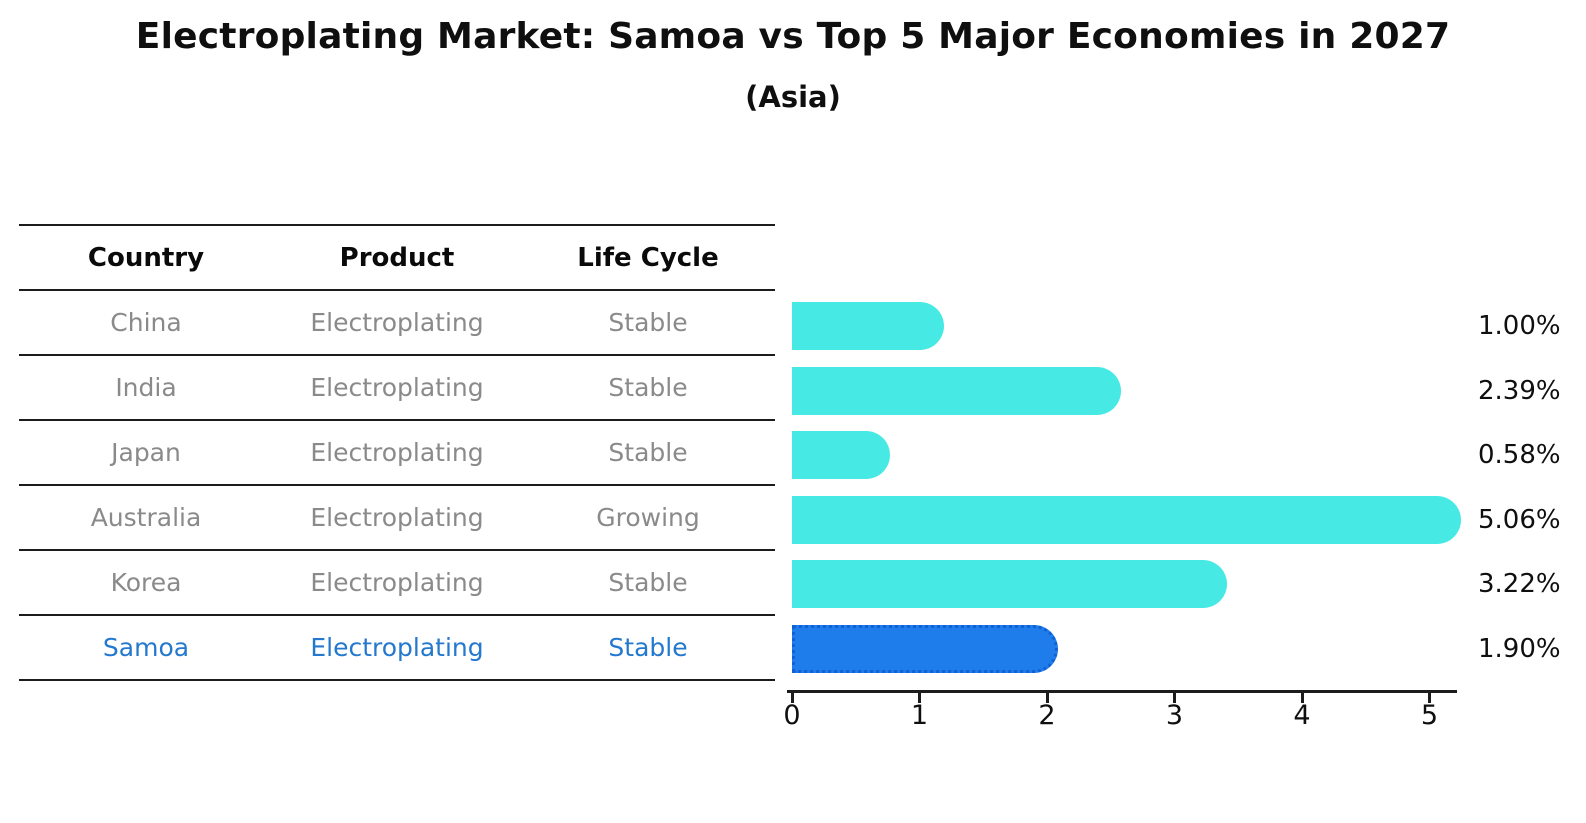 The image size is (1586, 823). What do you see at coordinates (868, 326) in the screenshot?
I see `bar-china` at bounding box center [868, 326].